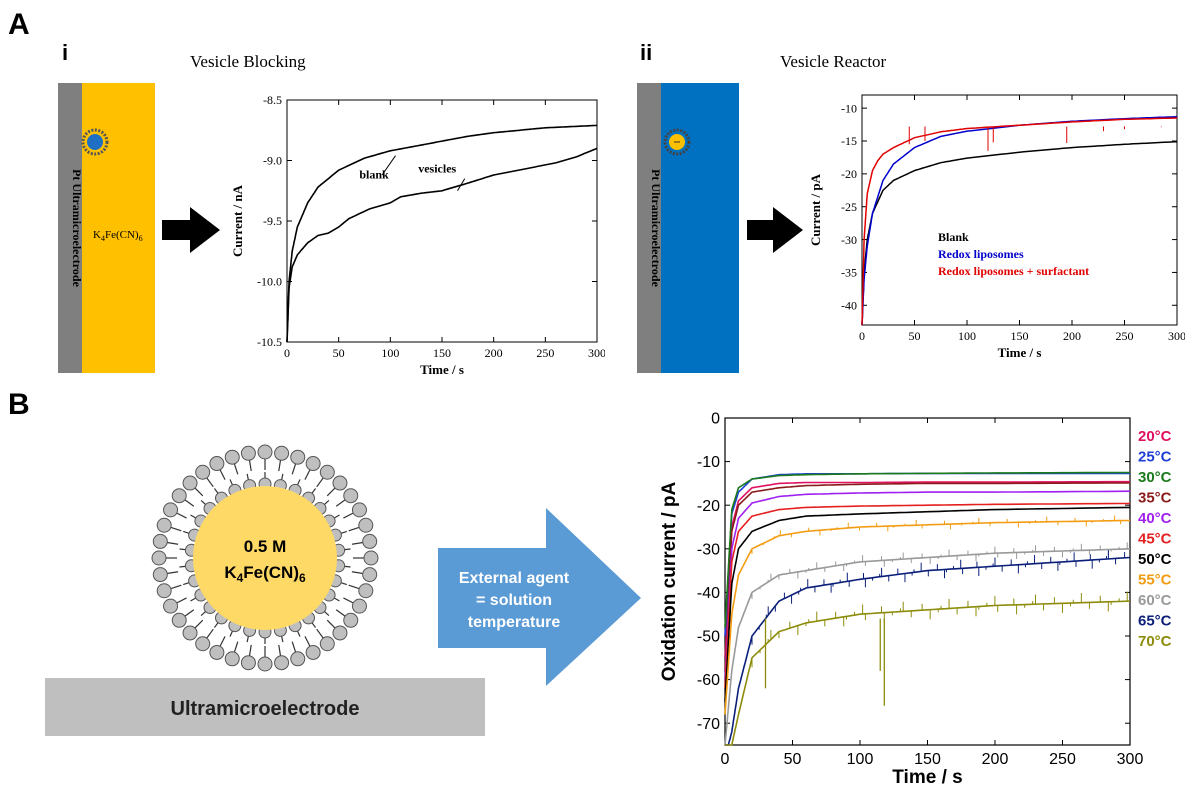  I want to click on ultramicroelectrode-bar, so click(265, 707).